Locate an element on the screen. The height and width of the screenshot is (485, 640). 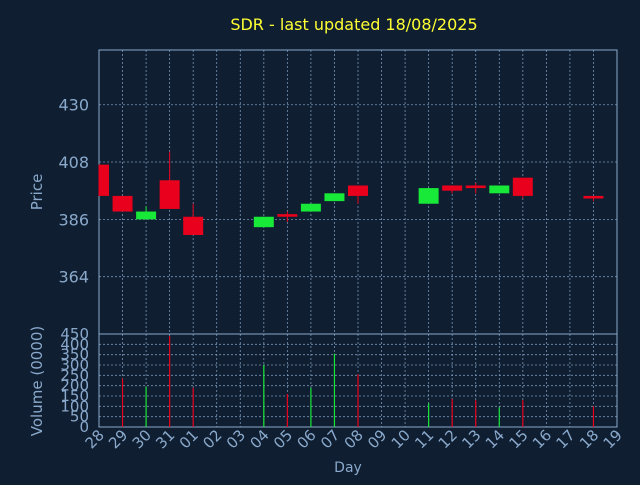
volume-axis-label: Volume (0000) is located at coordinates (37, 381).